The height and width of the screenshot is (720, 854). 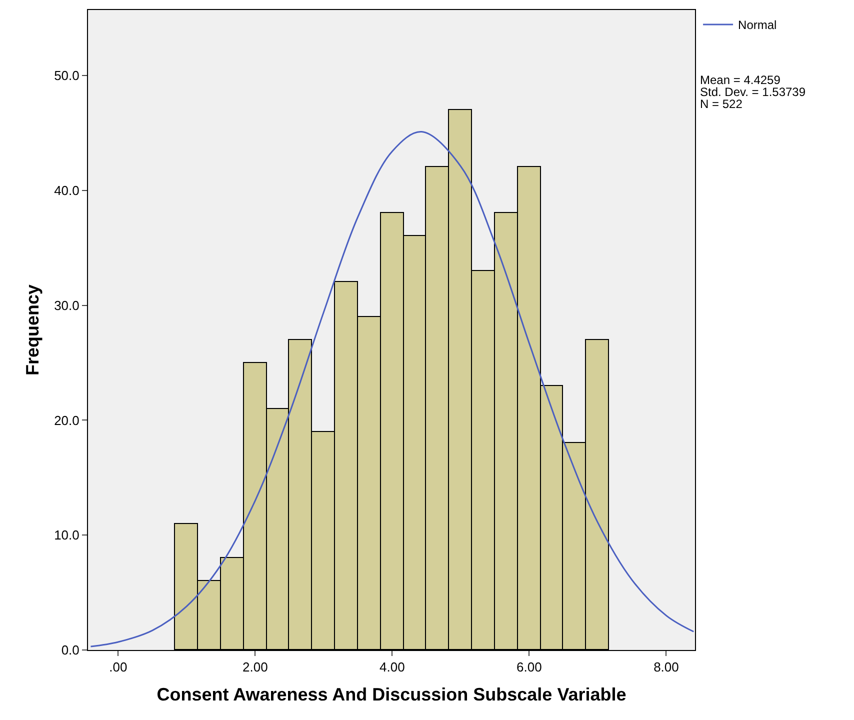 What do you see at coordinates (70, 650) in the screenshot?
I see `y-tick-label: 0.0` at bounding box center [70, 650].